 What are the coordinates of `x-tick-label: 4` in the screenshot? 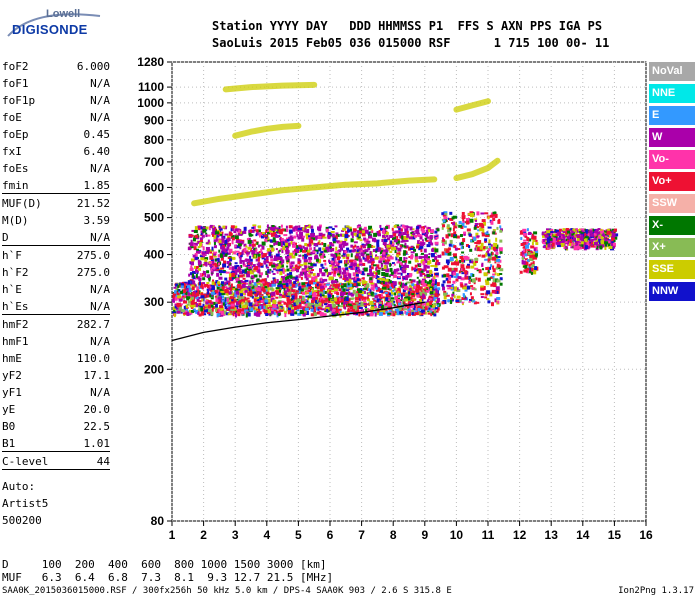 It's located at (266, 535).